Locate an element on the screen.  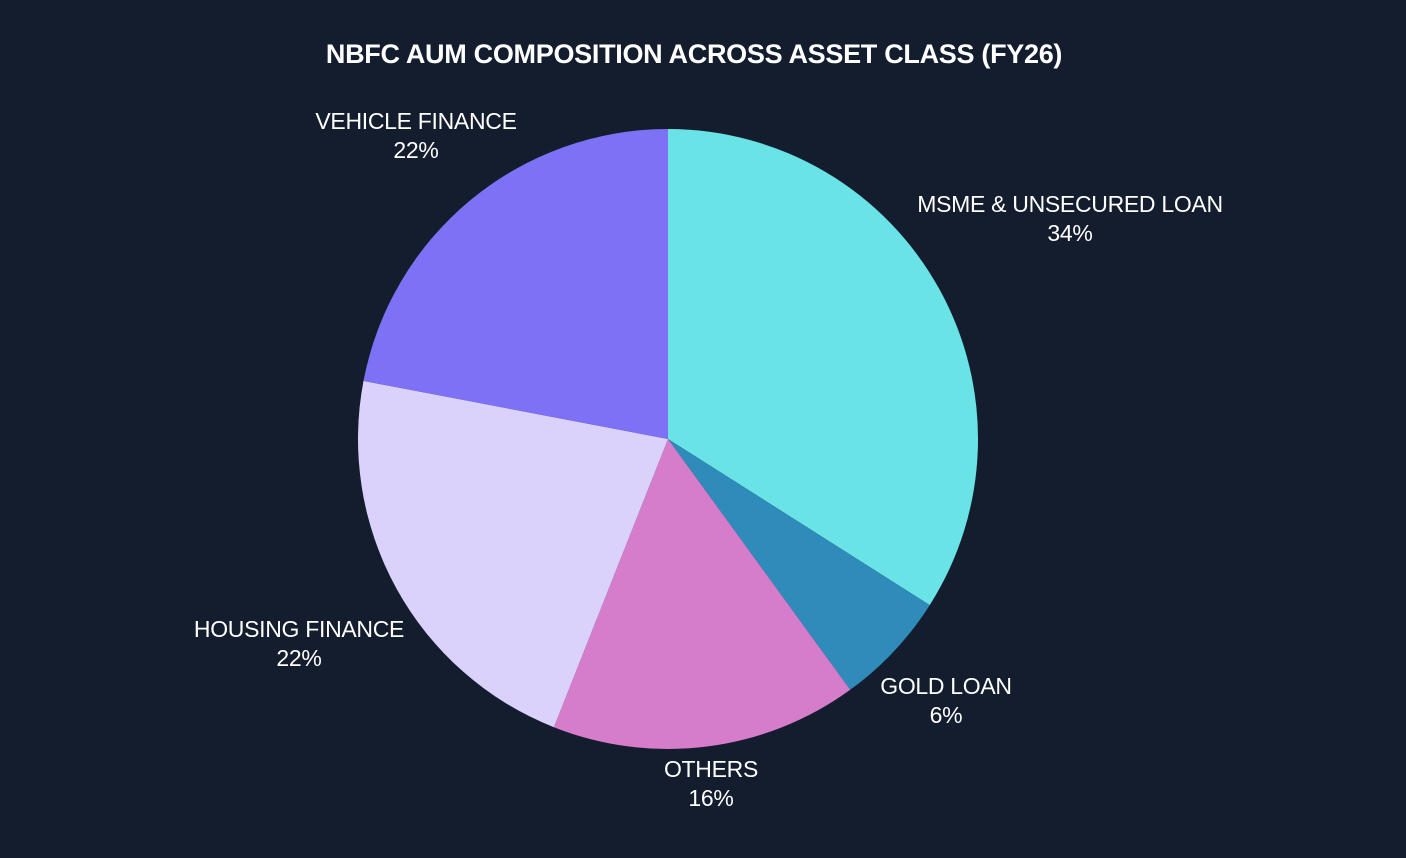
slice-label-gold-loan: GOLD LOAN is located at coordinates (946, 686).